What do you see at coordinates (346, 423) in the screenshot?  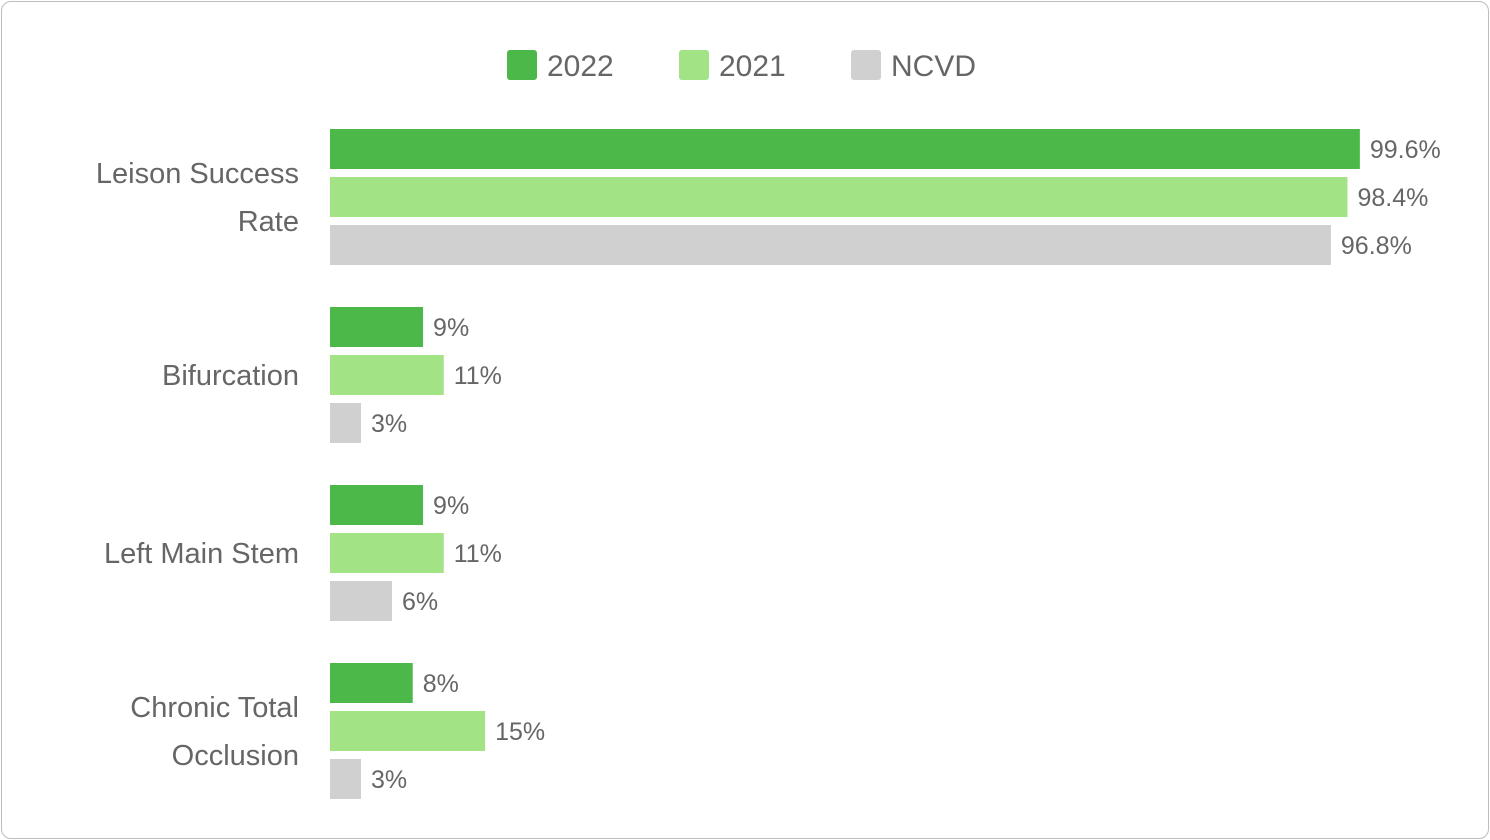 I see `bar-bifurcation-ncvd` at bounding box center [346, 423].